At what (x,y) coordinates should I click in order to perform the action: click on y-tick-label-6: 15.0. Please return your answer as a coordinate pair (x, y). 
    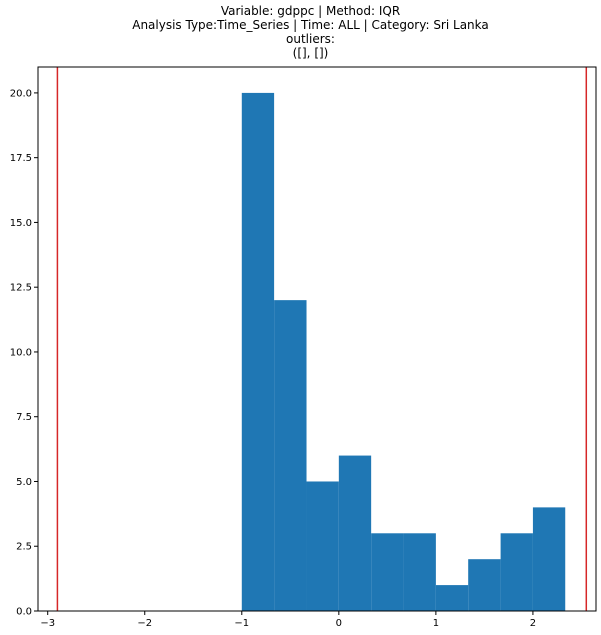
    Looking at the image, I should click on (21, 223).